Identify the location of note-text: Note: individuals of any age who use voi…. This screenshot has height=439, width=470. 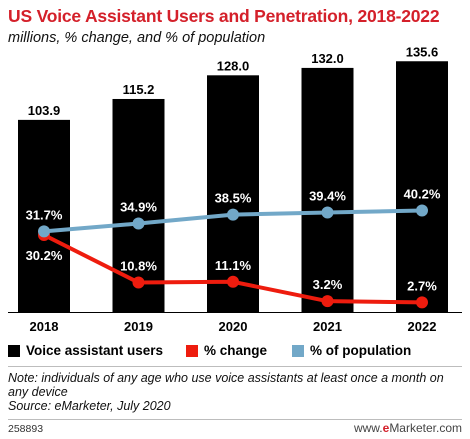
(226, 385).